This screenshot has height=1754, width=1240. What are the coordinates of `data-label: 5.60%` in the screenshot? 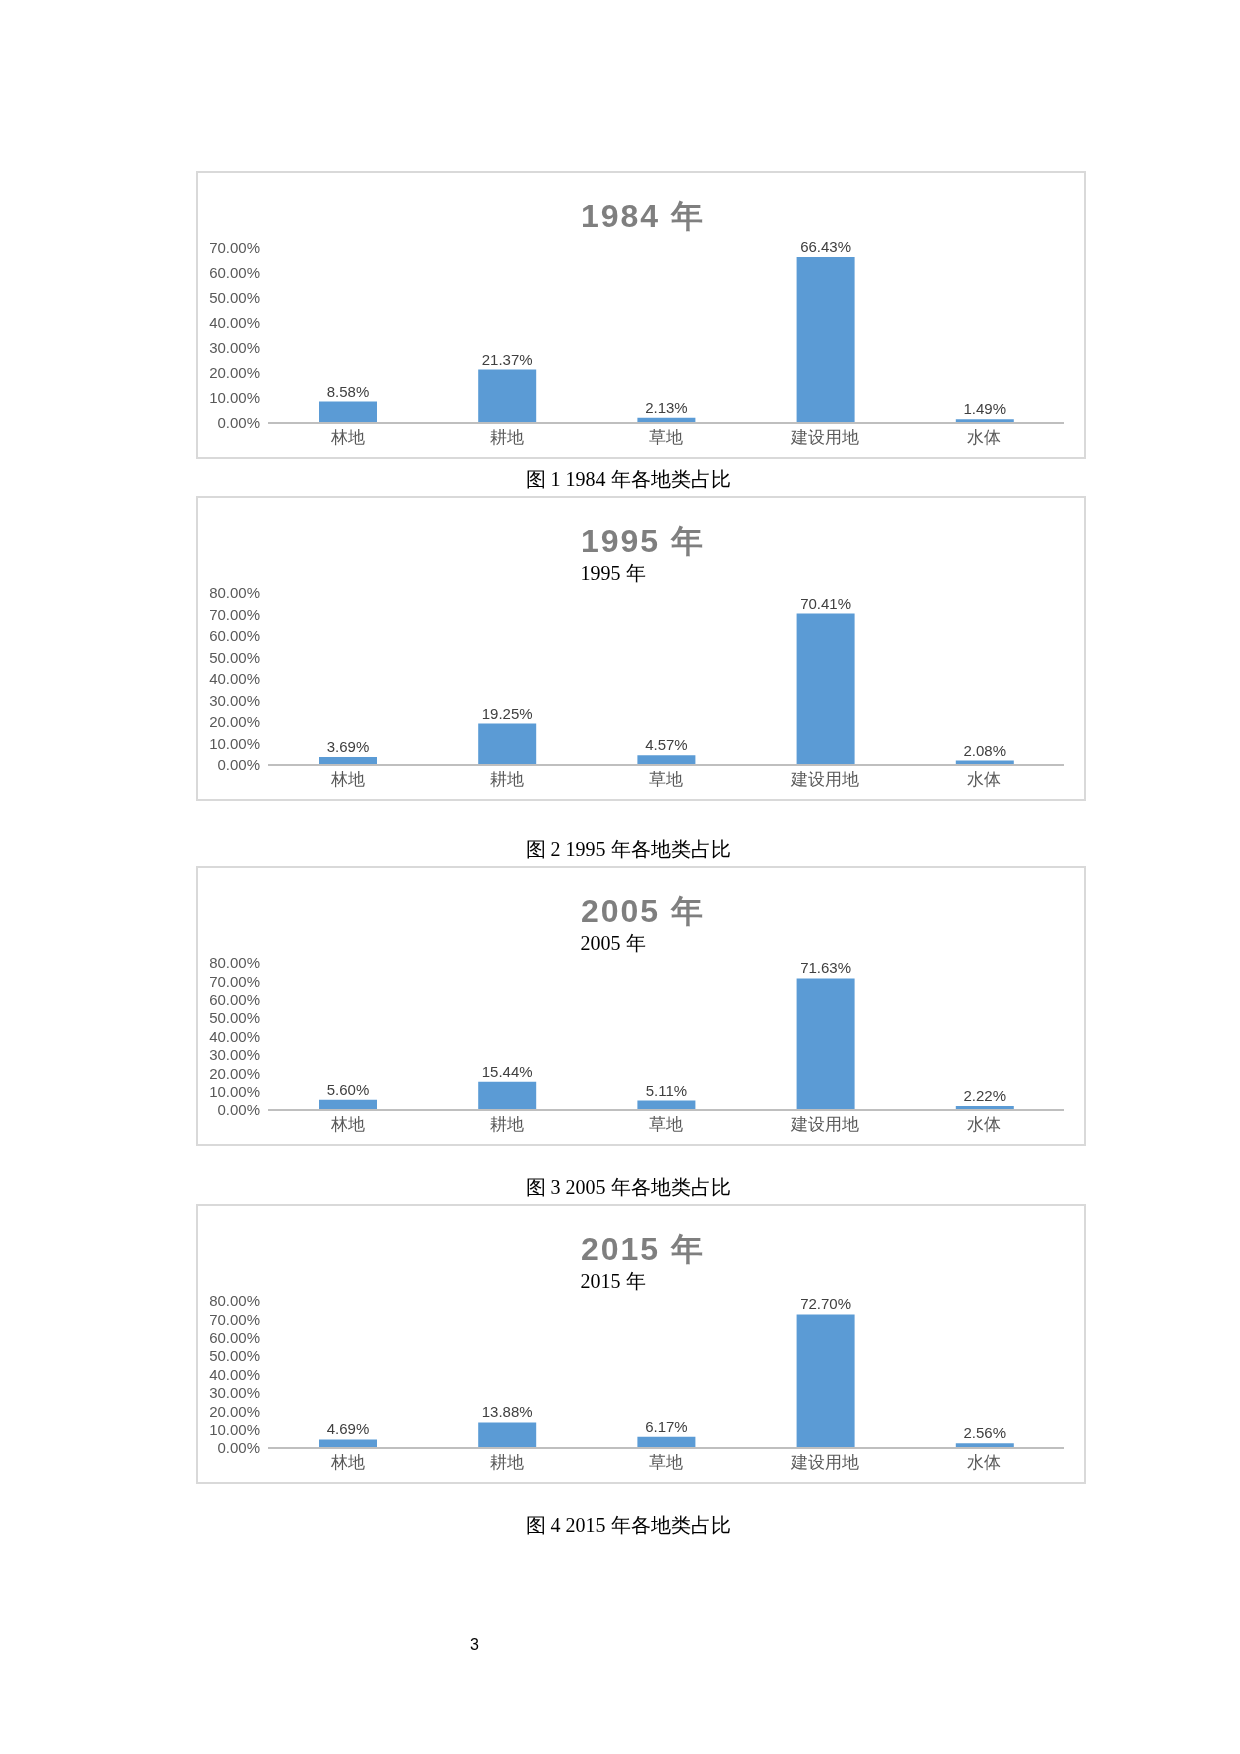 It's located at (348, 1089).